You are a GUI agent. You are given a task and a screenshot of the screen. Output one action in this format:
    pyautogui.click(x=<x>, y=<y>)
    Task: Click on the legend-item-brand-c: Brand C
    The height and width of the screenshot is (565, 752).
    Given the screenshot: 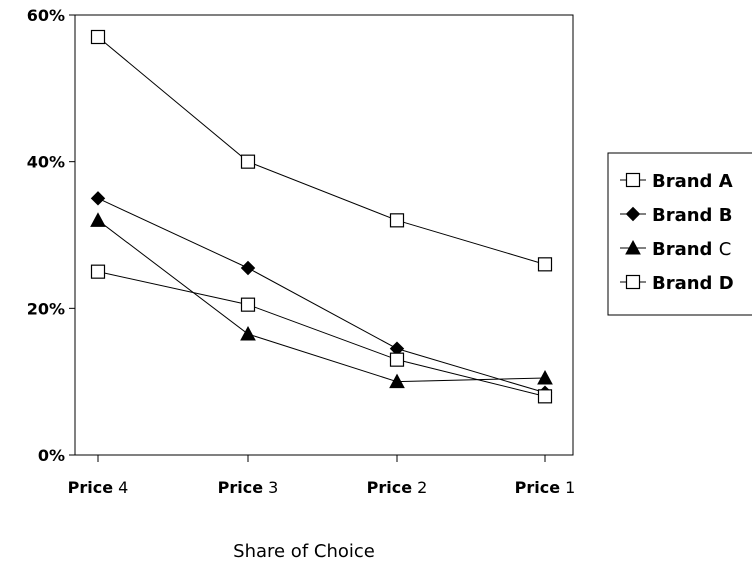 What is the action you would take?
    pyautogui.click(x=675, y=249)
    